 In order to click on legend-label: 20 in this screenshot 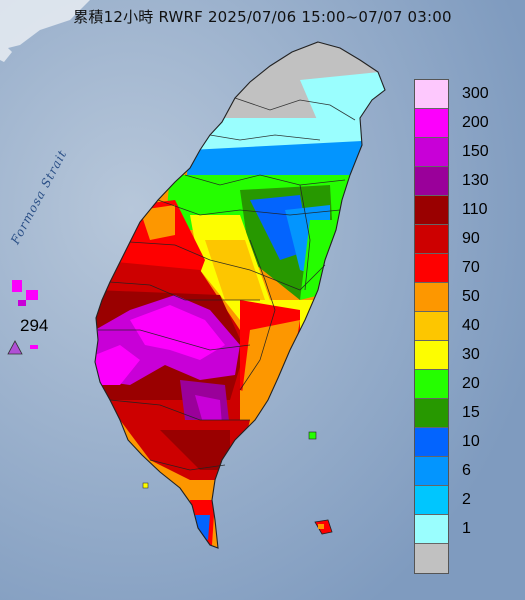, I will do `click(471, 383)`.